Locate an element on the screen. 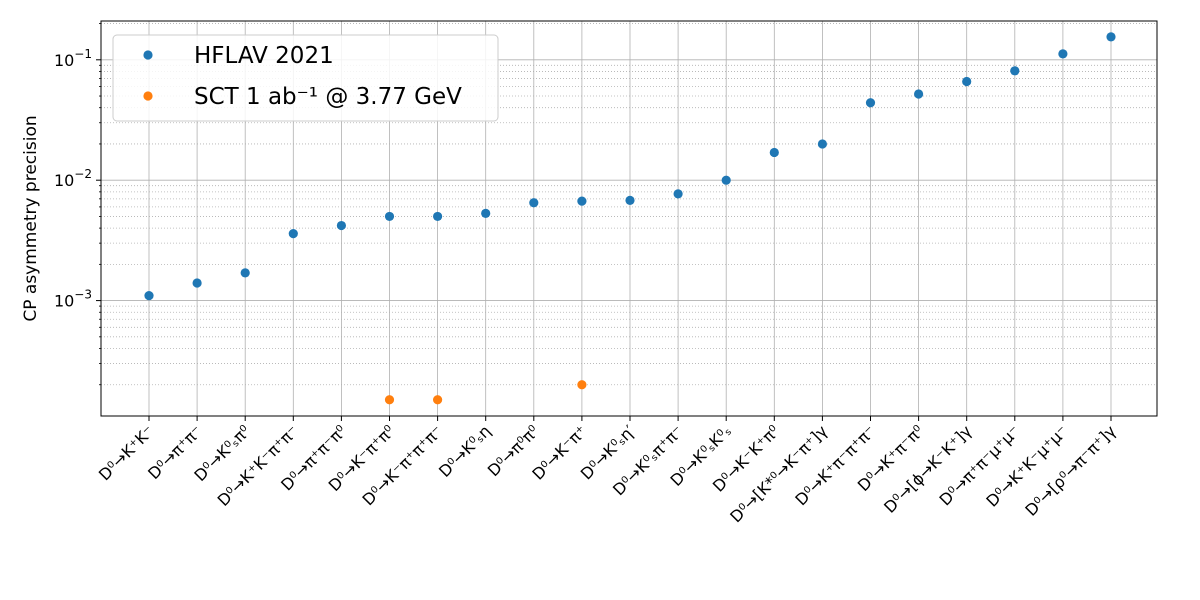 This screenshot has height=600, width=1200. y-axis-title: CP asymmetry precision is located at coordinates (31, 218).